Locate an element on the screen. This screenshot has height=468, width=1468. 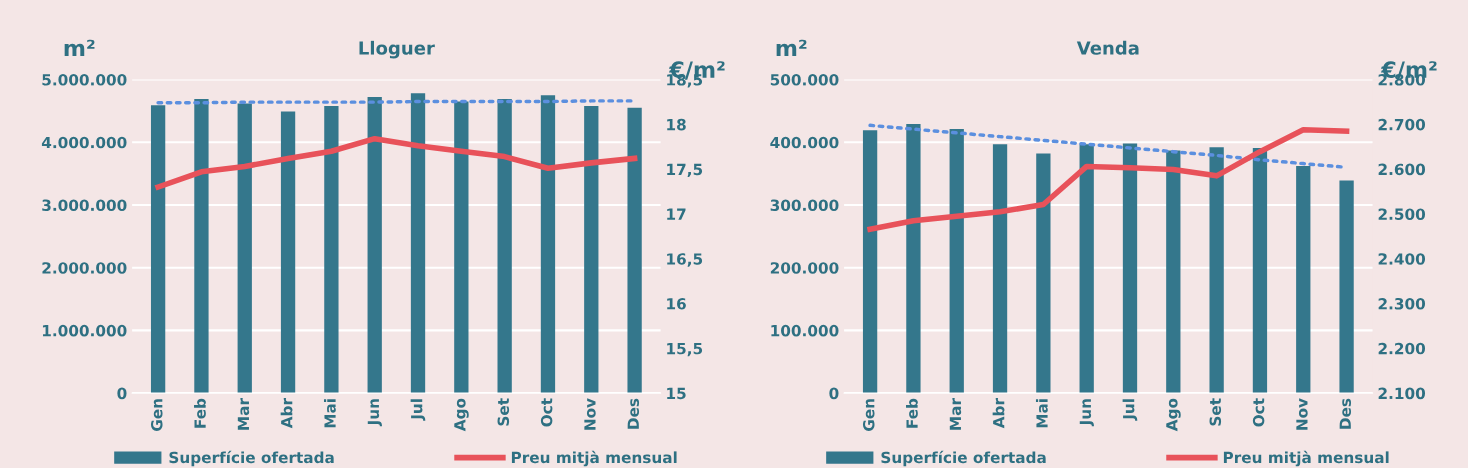
y-tick-label: 300.000 is located at coordinates (804, 205).